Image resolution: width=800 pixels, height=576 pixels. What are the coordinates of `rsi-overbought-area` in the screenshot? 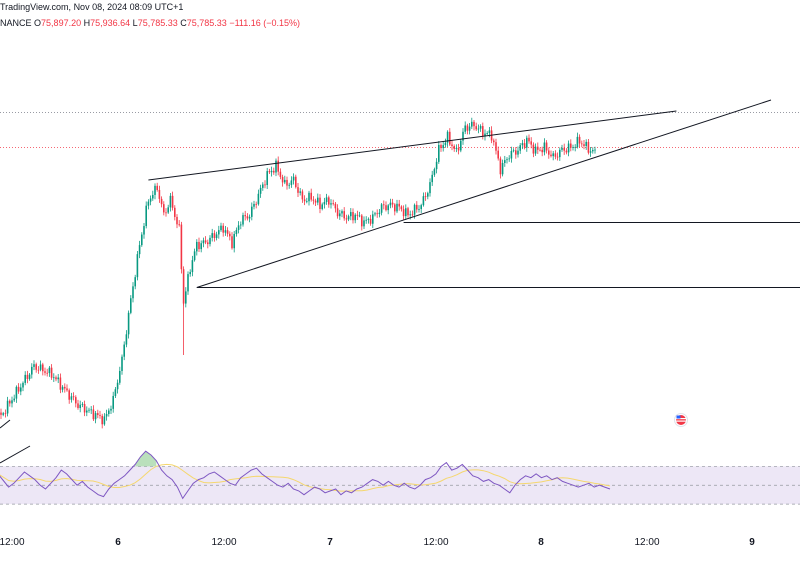 It's located at (146, 459).